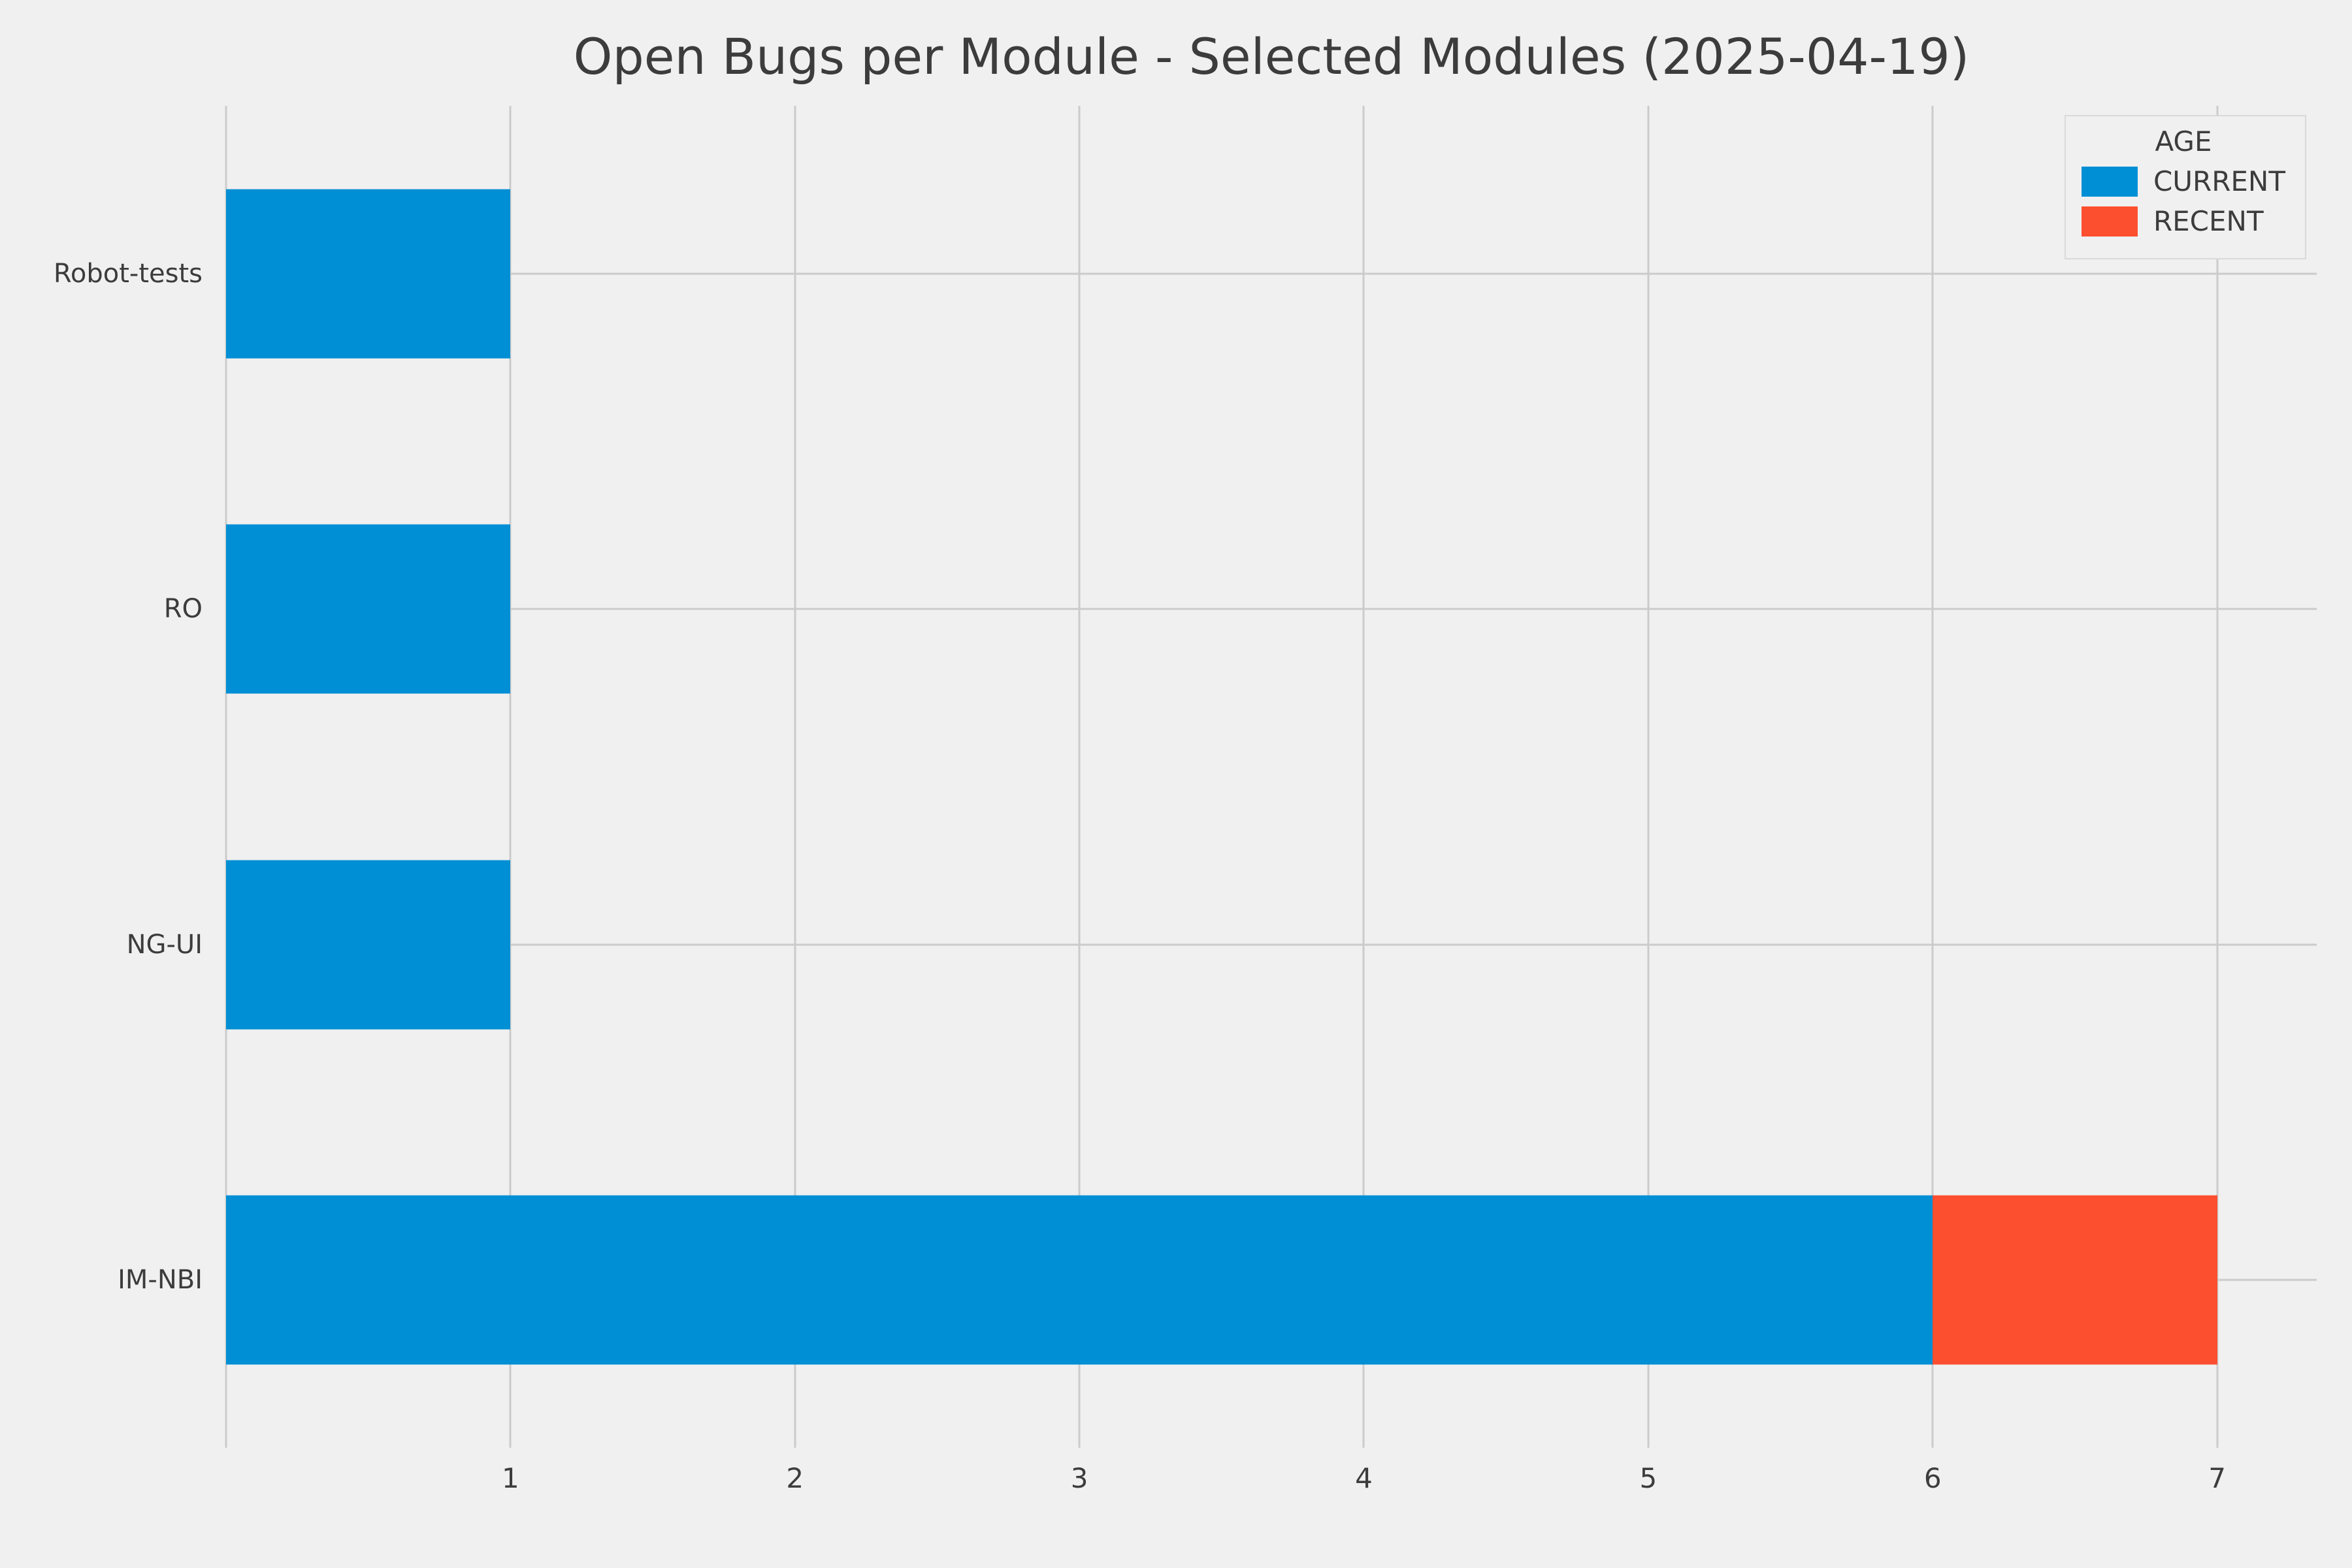  Describe the element at coordinates (1648, 1478) in the screenshot. I see `x-tick-label: 5` at that location.